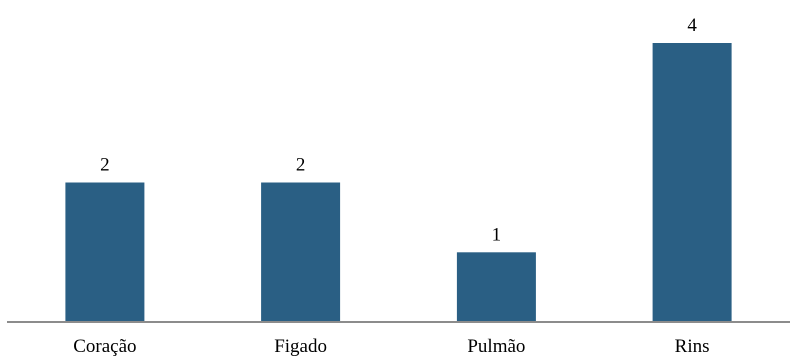  What do you see at coordinates (497, 234) in the screenshot?
I see `data-label-3: 1` at bounding box center [497, 234].